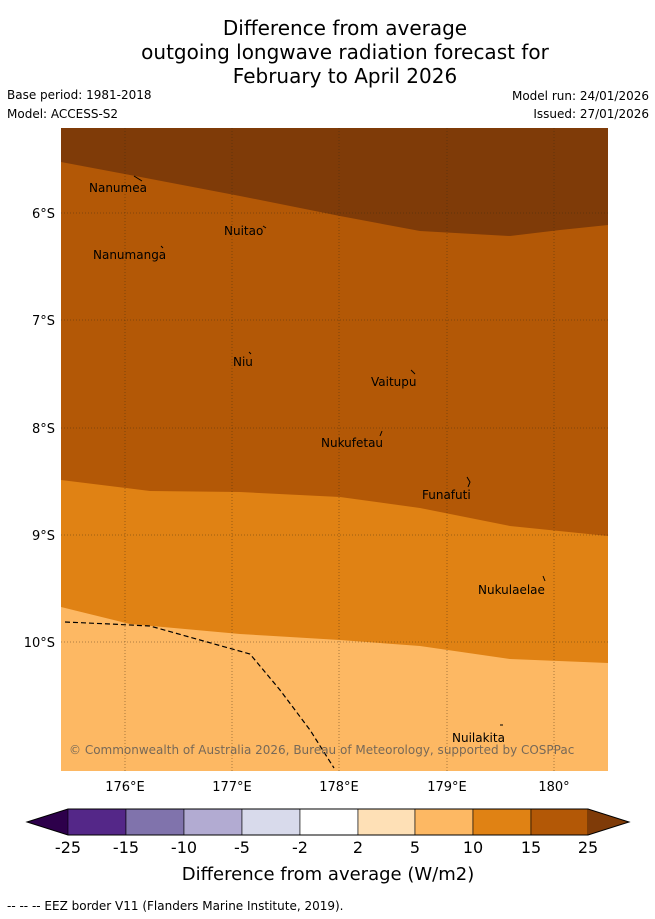  What do you see at coordinates (381, 433) in the screenshot?
I see `island-nukufetau-shape` at bounding box center [381, 433].